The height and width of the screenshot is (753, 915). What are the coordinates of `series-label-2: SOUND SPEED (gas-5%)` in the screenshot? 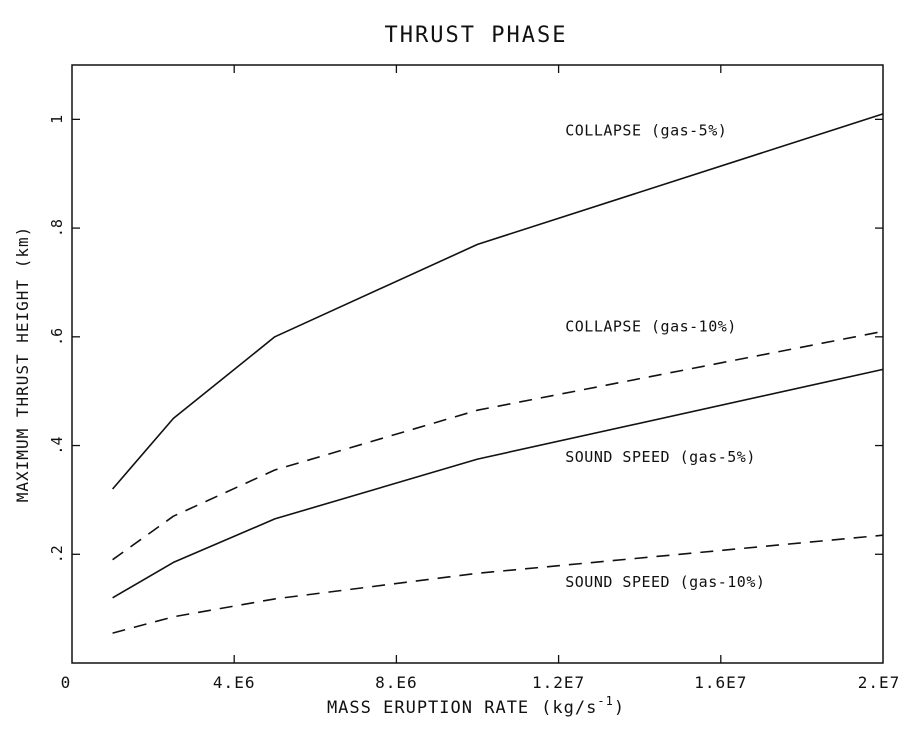 It's located at (660, 457).